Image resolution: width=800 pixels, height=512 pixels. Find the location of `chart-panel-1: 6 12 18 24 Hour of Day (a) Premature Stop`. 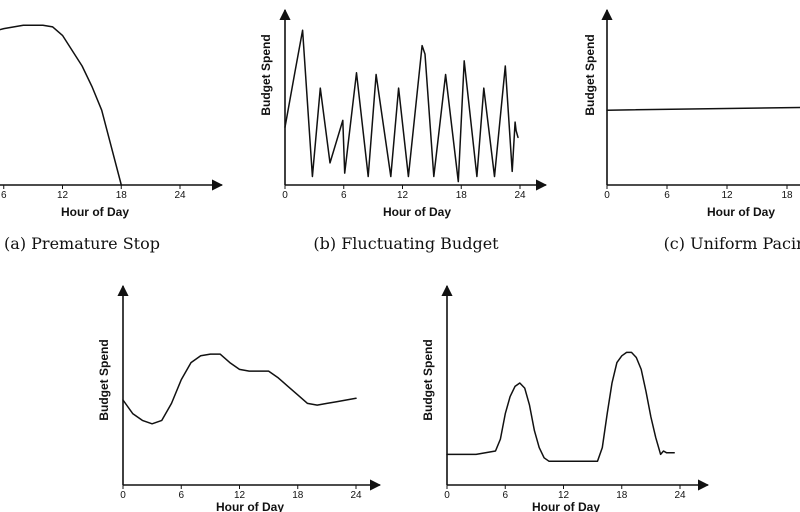

chart-panel-1: 6 12 18 24 Hour of Day (a) Premature Stop is located at coordinates (112, 138).